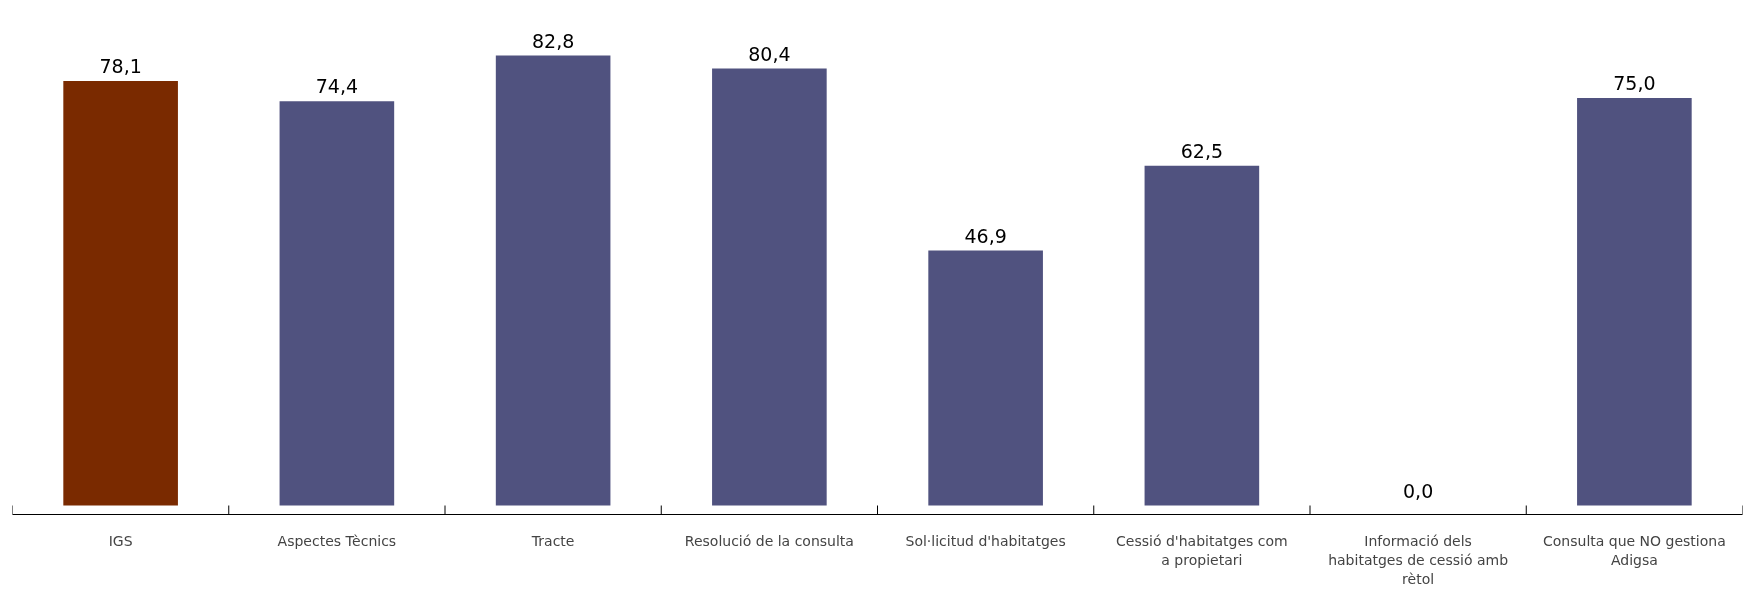 The height and width of the screenshot is (589, 1754). What do you see at coordinates (553, 40) in the screenshot?
I see `data-label: 82,8` at bounding box center [553, 40].